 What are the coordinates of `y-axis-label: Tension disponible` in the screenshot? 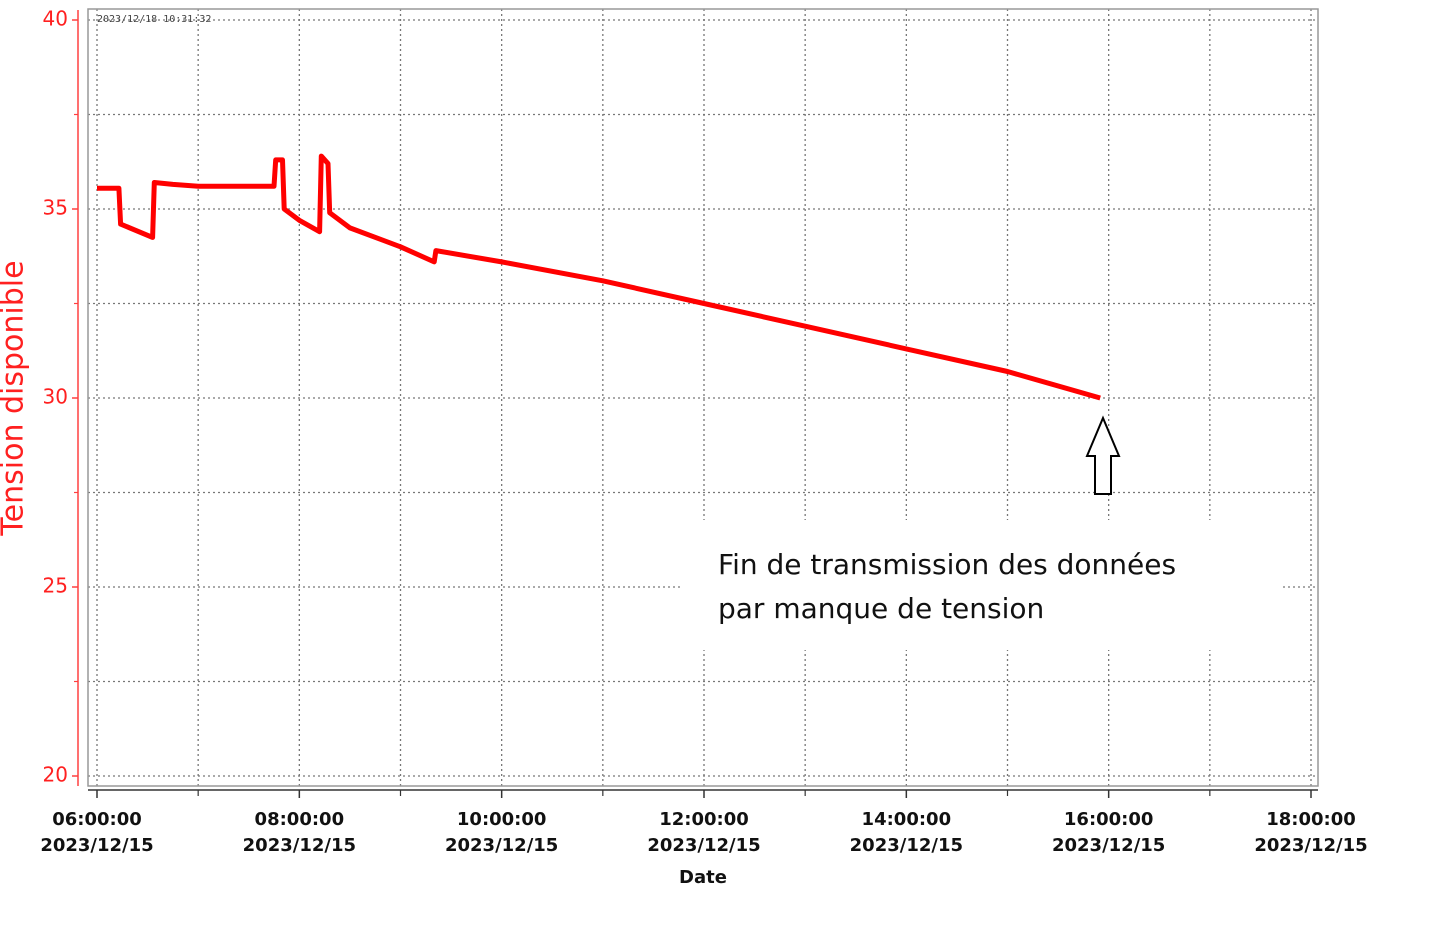 It's located at (15, 398).